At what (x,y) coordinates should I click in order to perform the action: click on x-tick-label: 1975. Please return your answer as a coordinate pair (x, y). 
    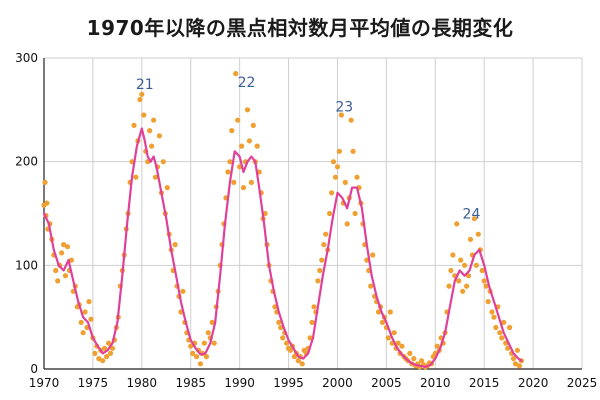
    Looking at the image, I should click on (93, 383).